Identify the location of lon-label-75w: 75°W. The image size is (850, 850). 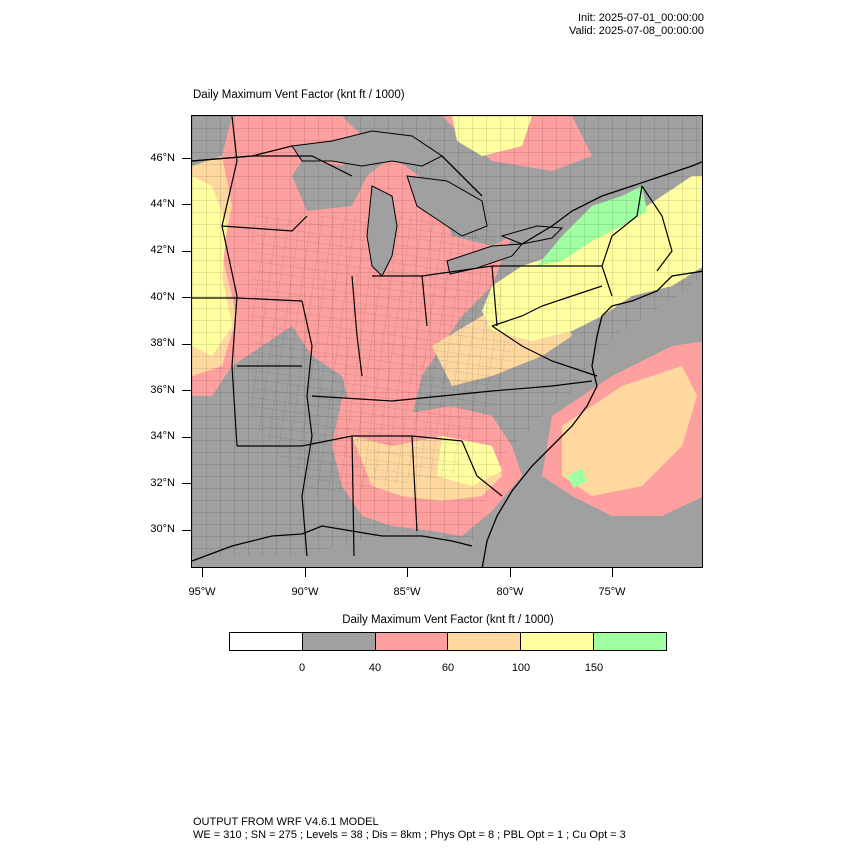
(612, 592).